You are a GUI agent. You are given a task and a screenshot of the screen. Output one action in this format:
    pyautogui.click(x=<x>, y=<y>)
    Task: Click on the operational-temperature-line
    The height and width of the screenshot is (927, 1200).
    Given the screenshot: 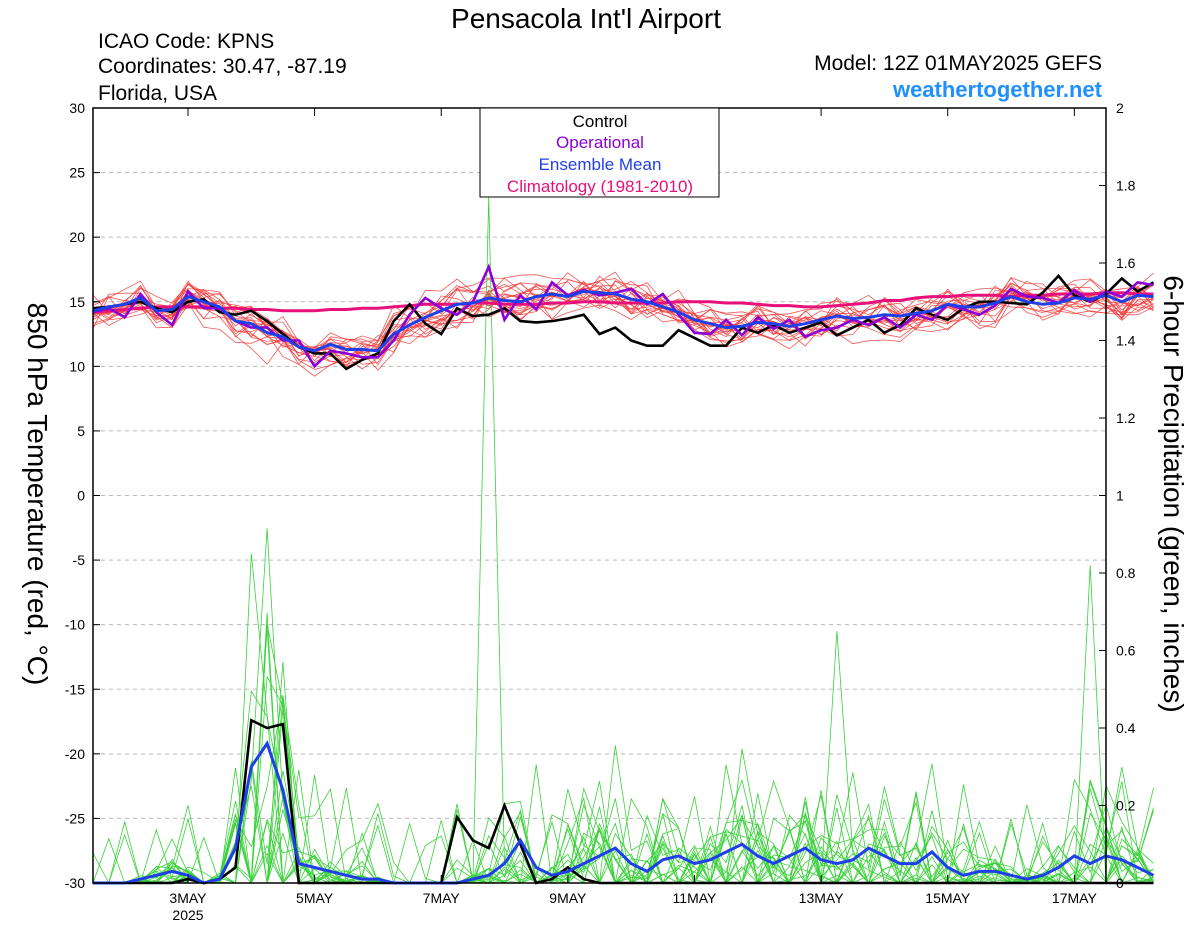 What is the action you would take?
    pyautogui.click(x=623, y=316)
    